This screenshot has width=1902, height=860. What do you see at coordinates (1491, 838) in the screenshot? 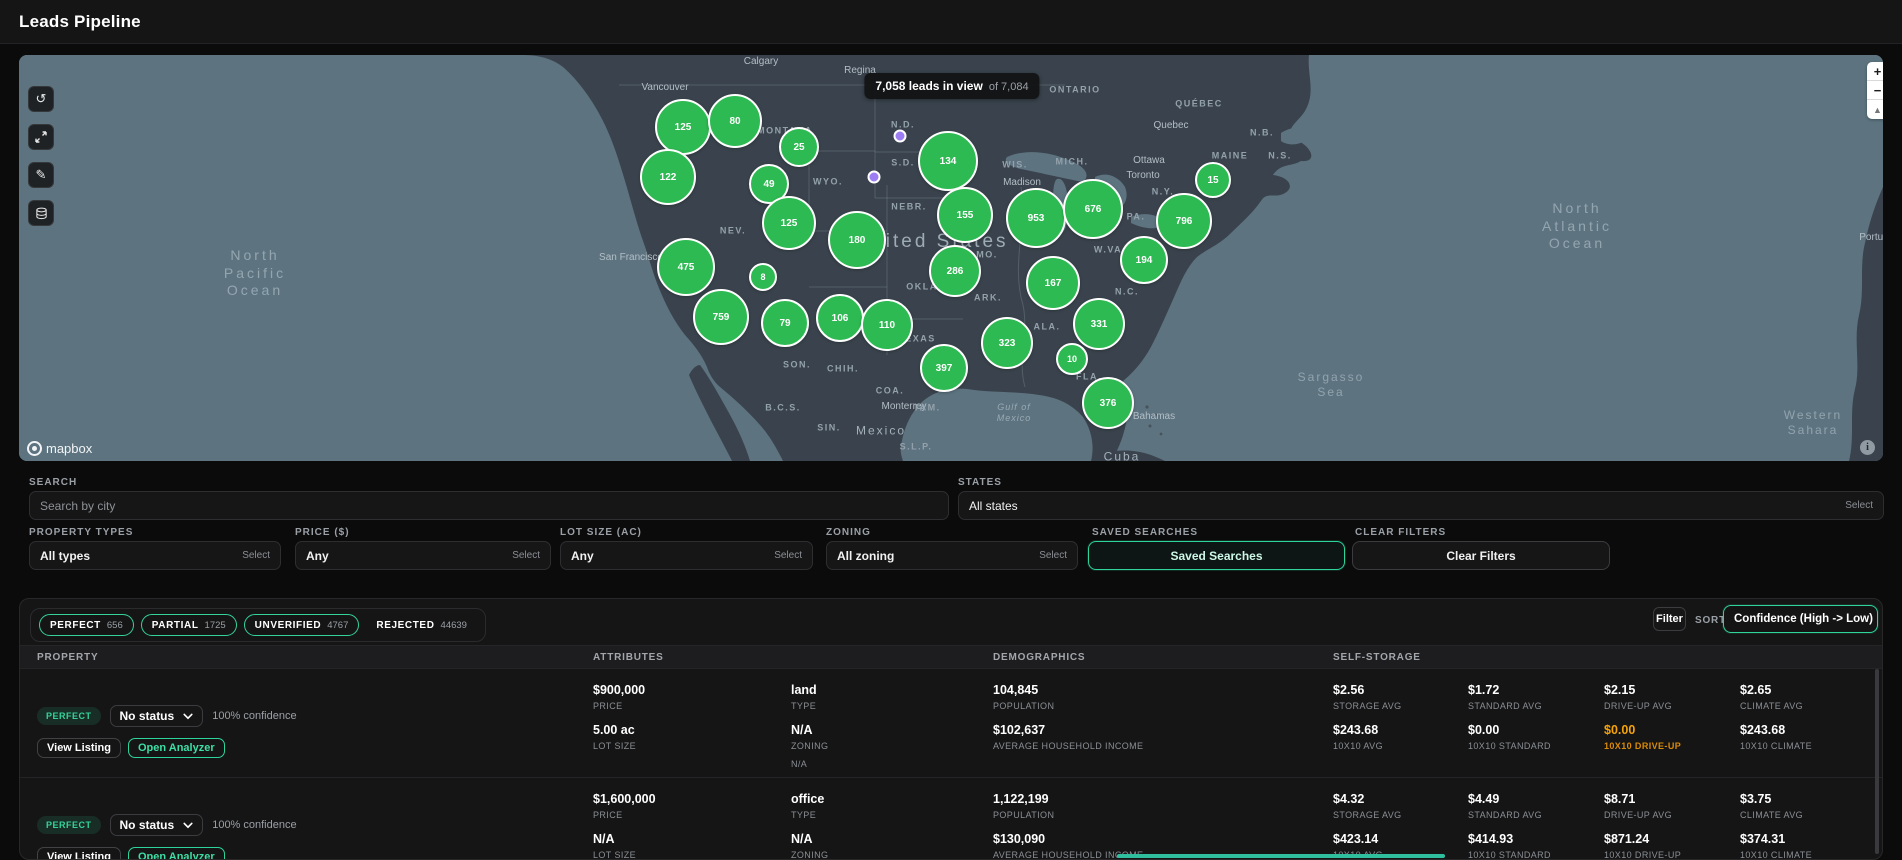
I see `cell-value: $414.93` at bounding box center [1491, 838].